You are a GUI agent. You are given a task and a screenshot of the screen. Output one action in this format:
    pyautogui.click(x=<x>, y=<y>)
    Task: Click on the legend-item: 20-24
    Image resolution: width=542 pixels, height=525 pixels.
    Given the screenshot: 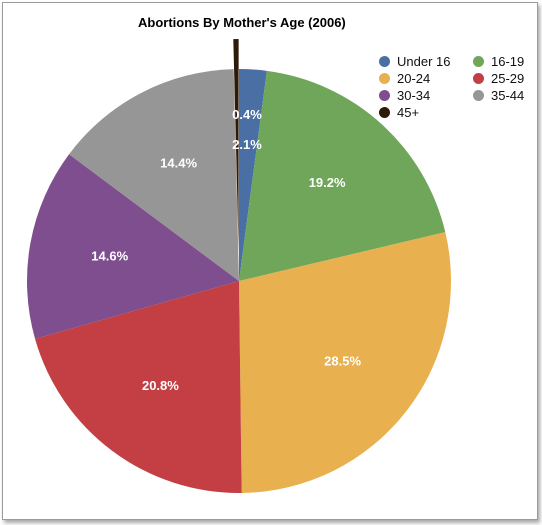 What is the action you would take?
    pyautogui.click(x=426, y=78)
    